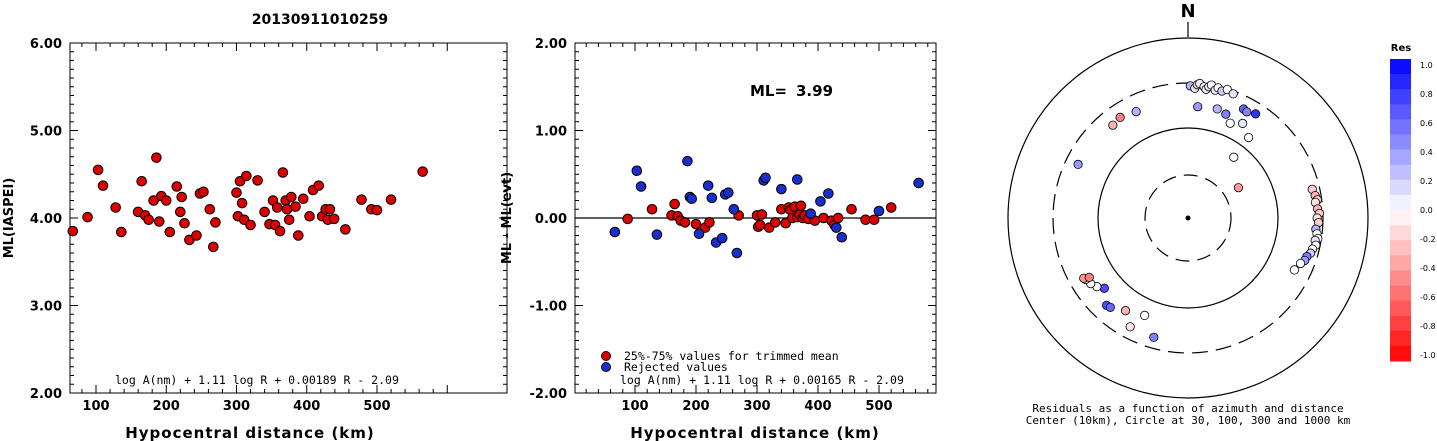  What do you see at coordinates (1426, 123) in the screenshot?
I see `colorbar-tick-label: 0.6` at bounding box center [1426, 123].